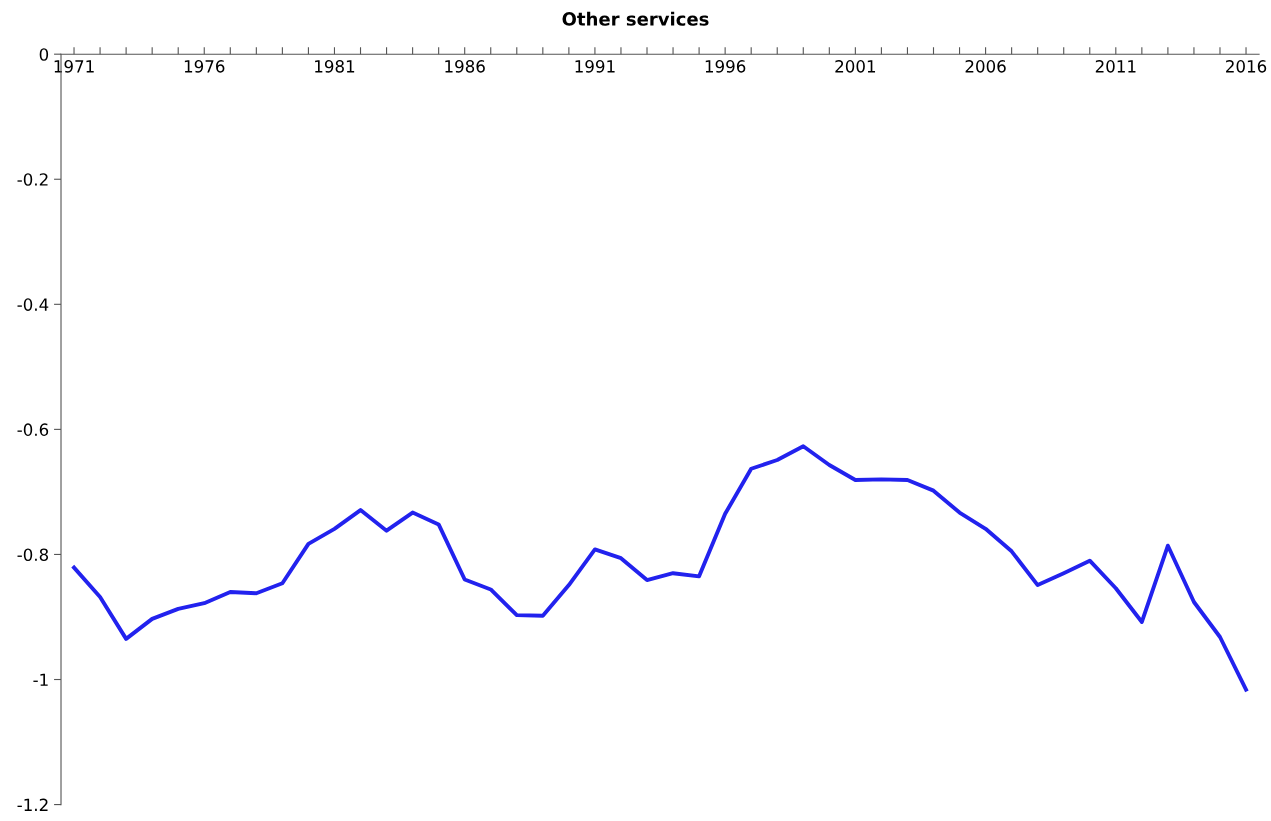 This screenshot has height=821, width=1271. Describe the element at coordinates (985, 66) in the screenshot. I see `x-tick-label: 2006` at that location.